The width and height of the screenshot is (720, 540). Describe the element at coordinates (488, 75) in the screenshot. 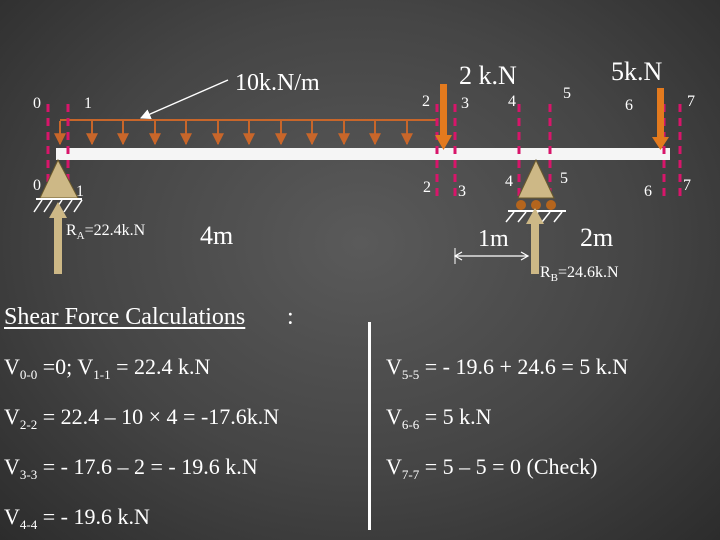

I see `point-load-2kn-label: 2 k.N` at that location.